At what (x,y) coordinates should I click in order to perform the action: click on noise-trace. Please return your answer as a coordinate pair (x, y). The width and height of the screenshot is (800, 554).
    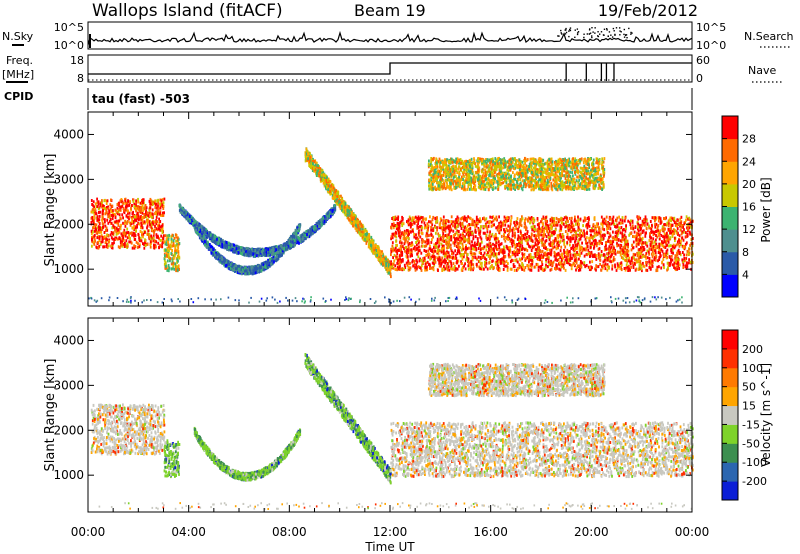
    Looking at the image, I should click on (390, 37).